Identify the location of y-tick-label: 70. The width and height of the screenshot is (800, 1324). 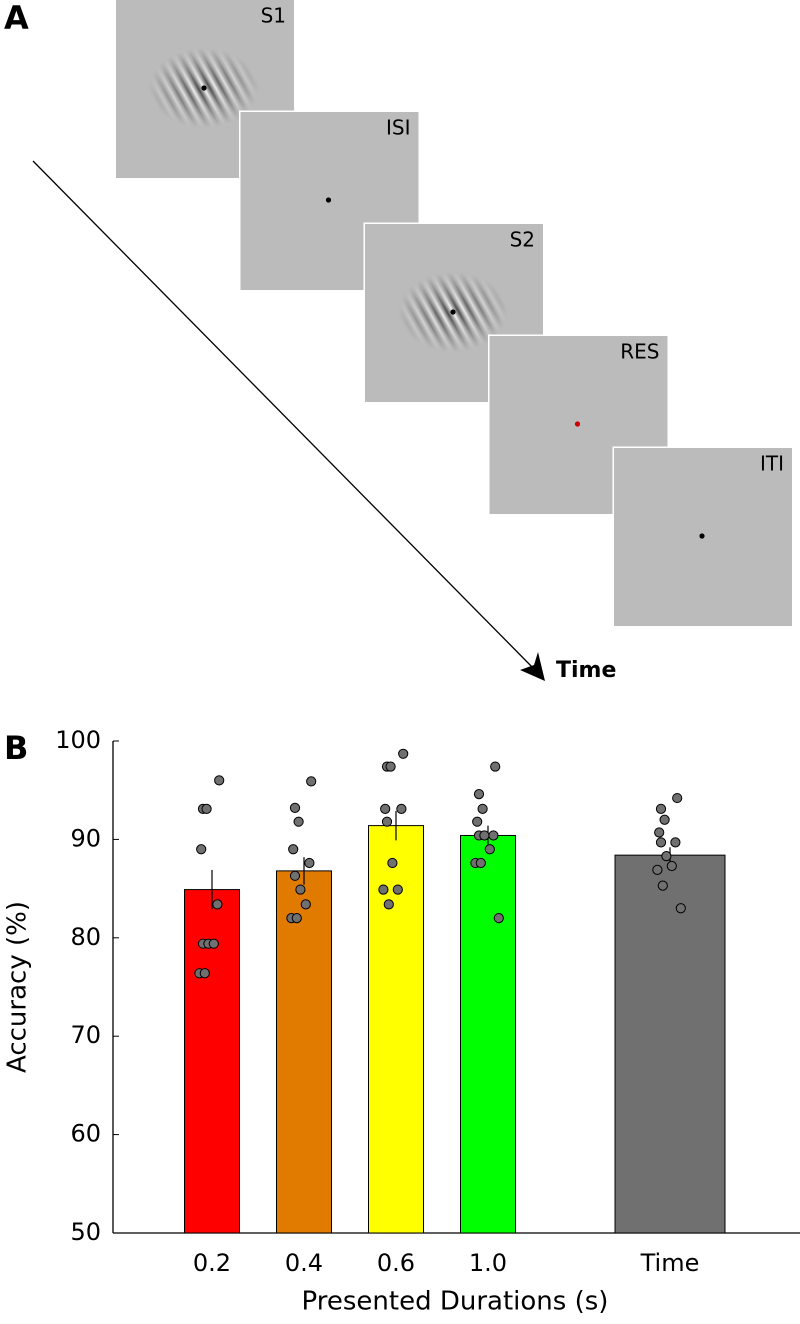
(85, 1035).